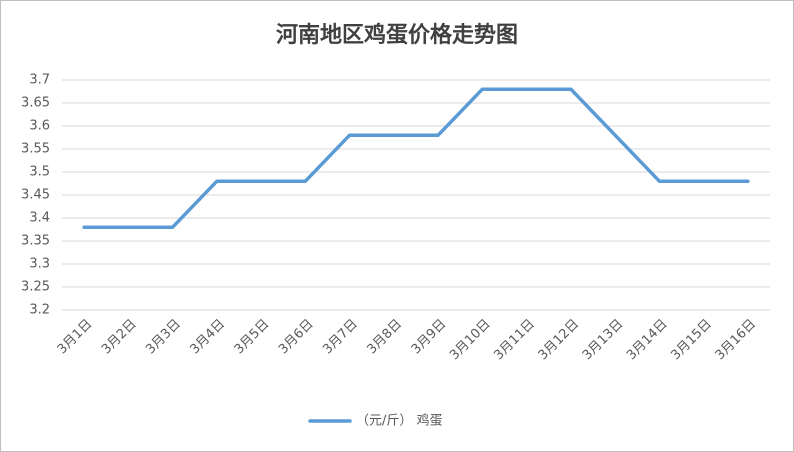 The image size is (794, 452). I want to click on y-tick-label: 3.35, so click(35, 241).